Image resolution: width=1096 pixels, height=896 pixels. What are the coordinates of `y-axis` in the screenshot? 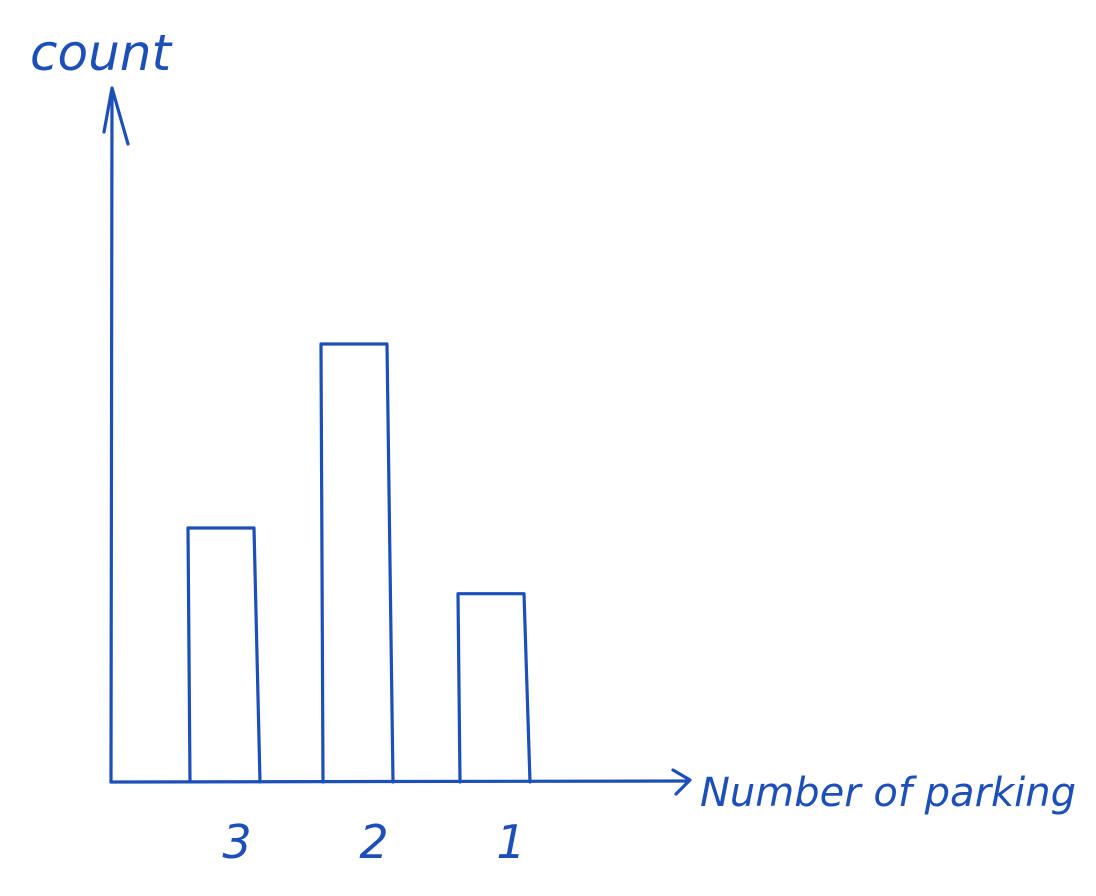 It's located at (116, 435).